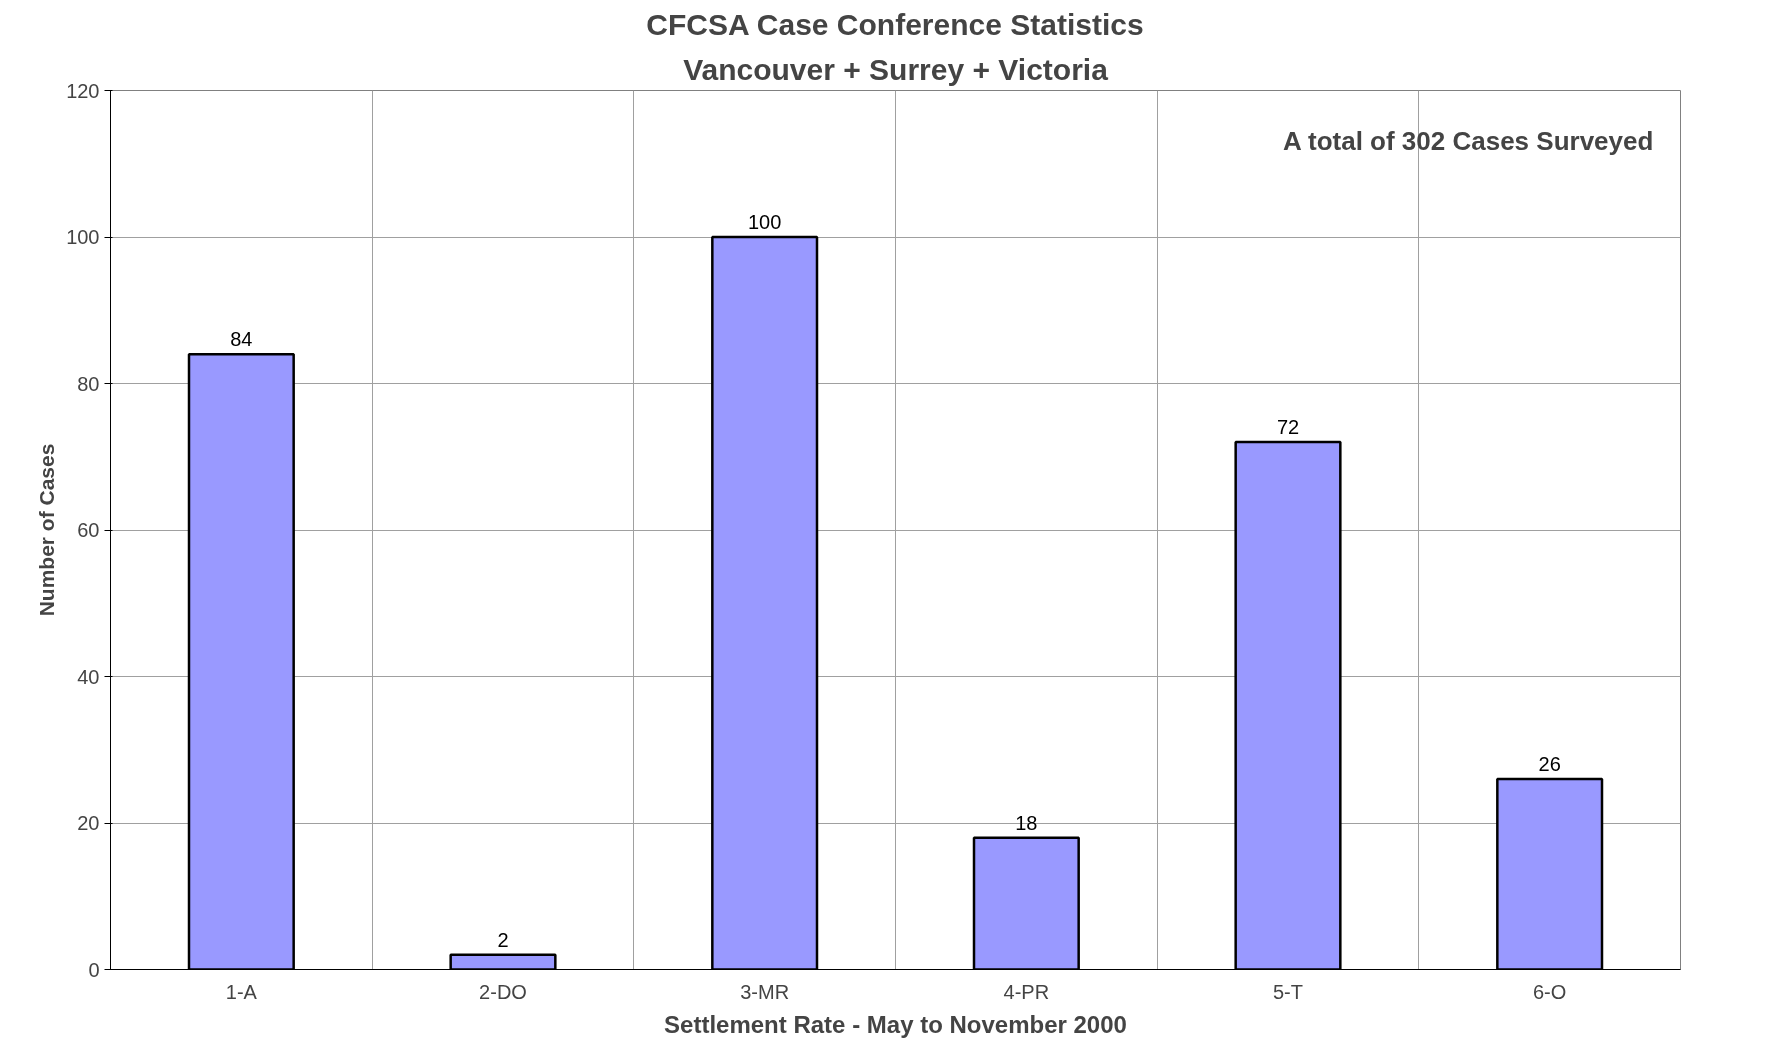 The image size is (1787, 1060). I want to click on y-tick-label: 100, so click(83, 237).